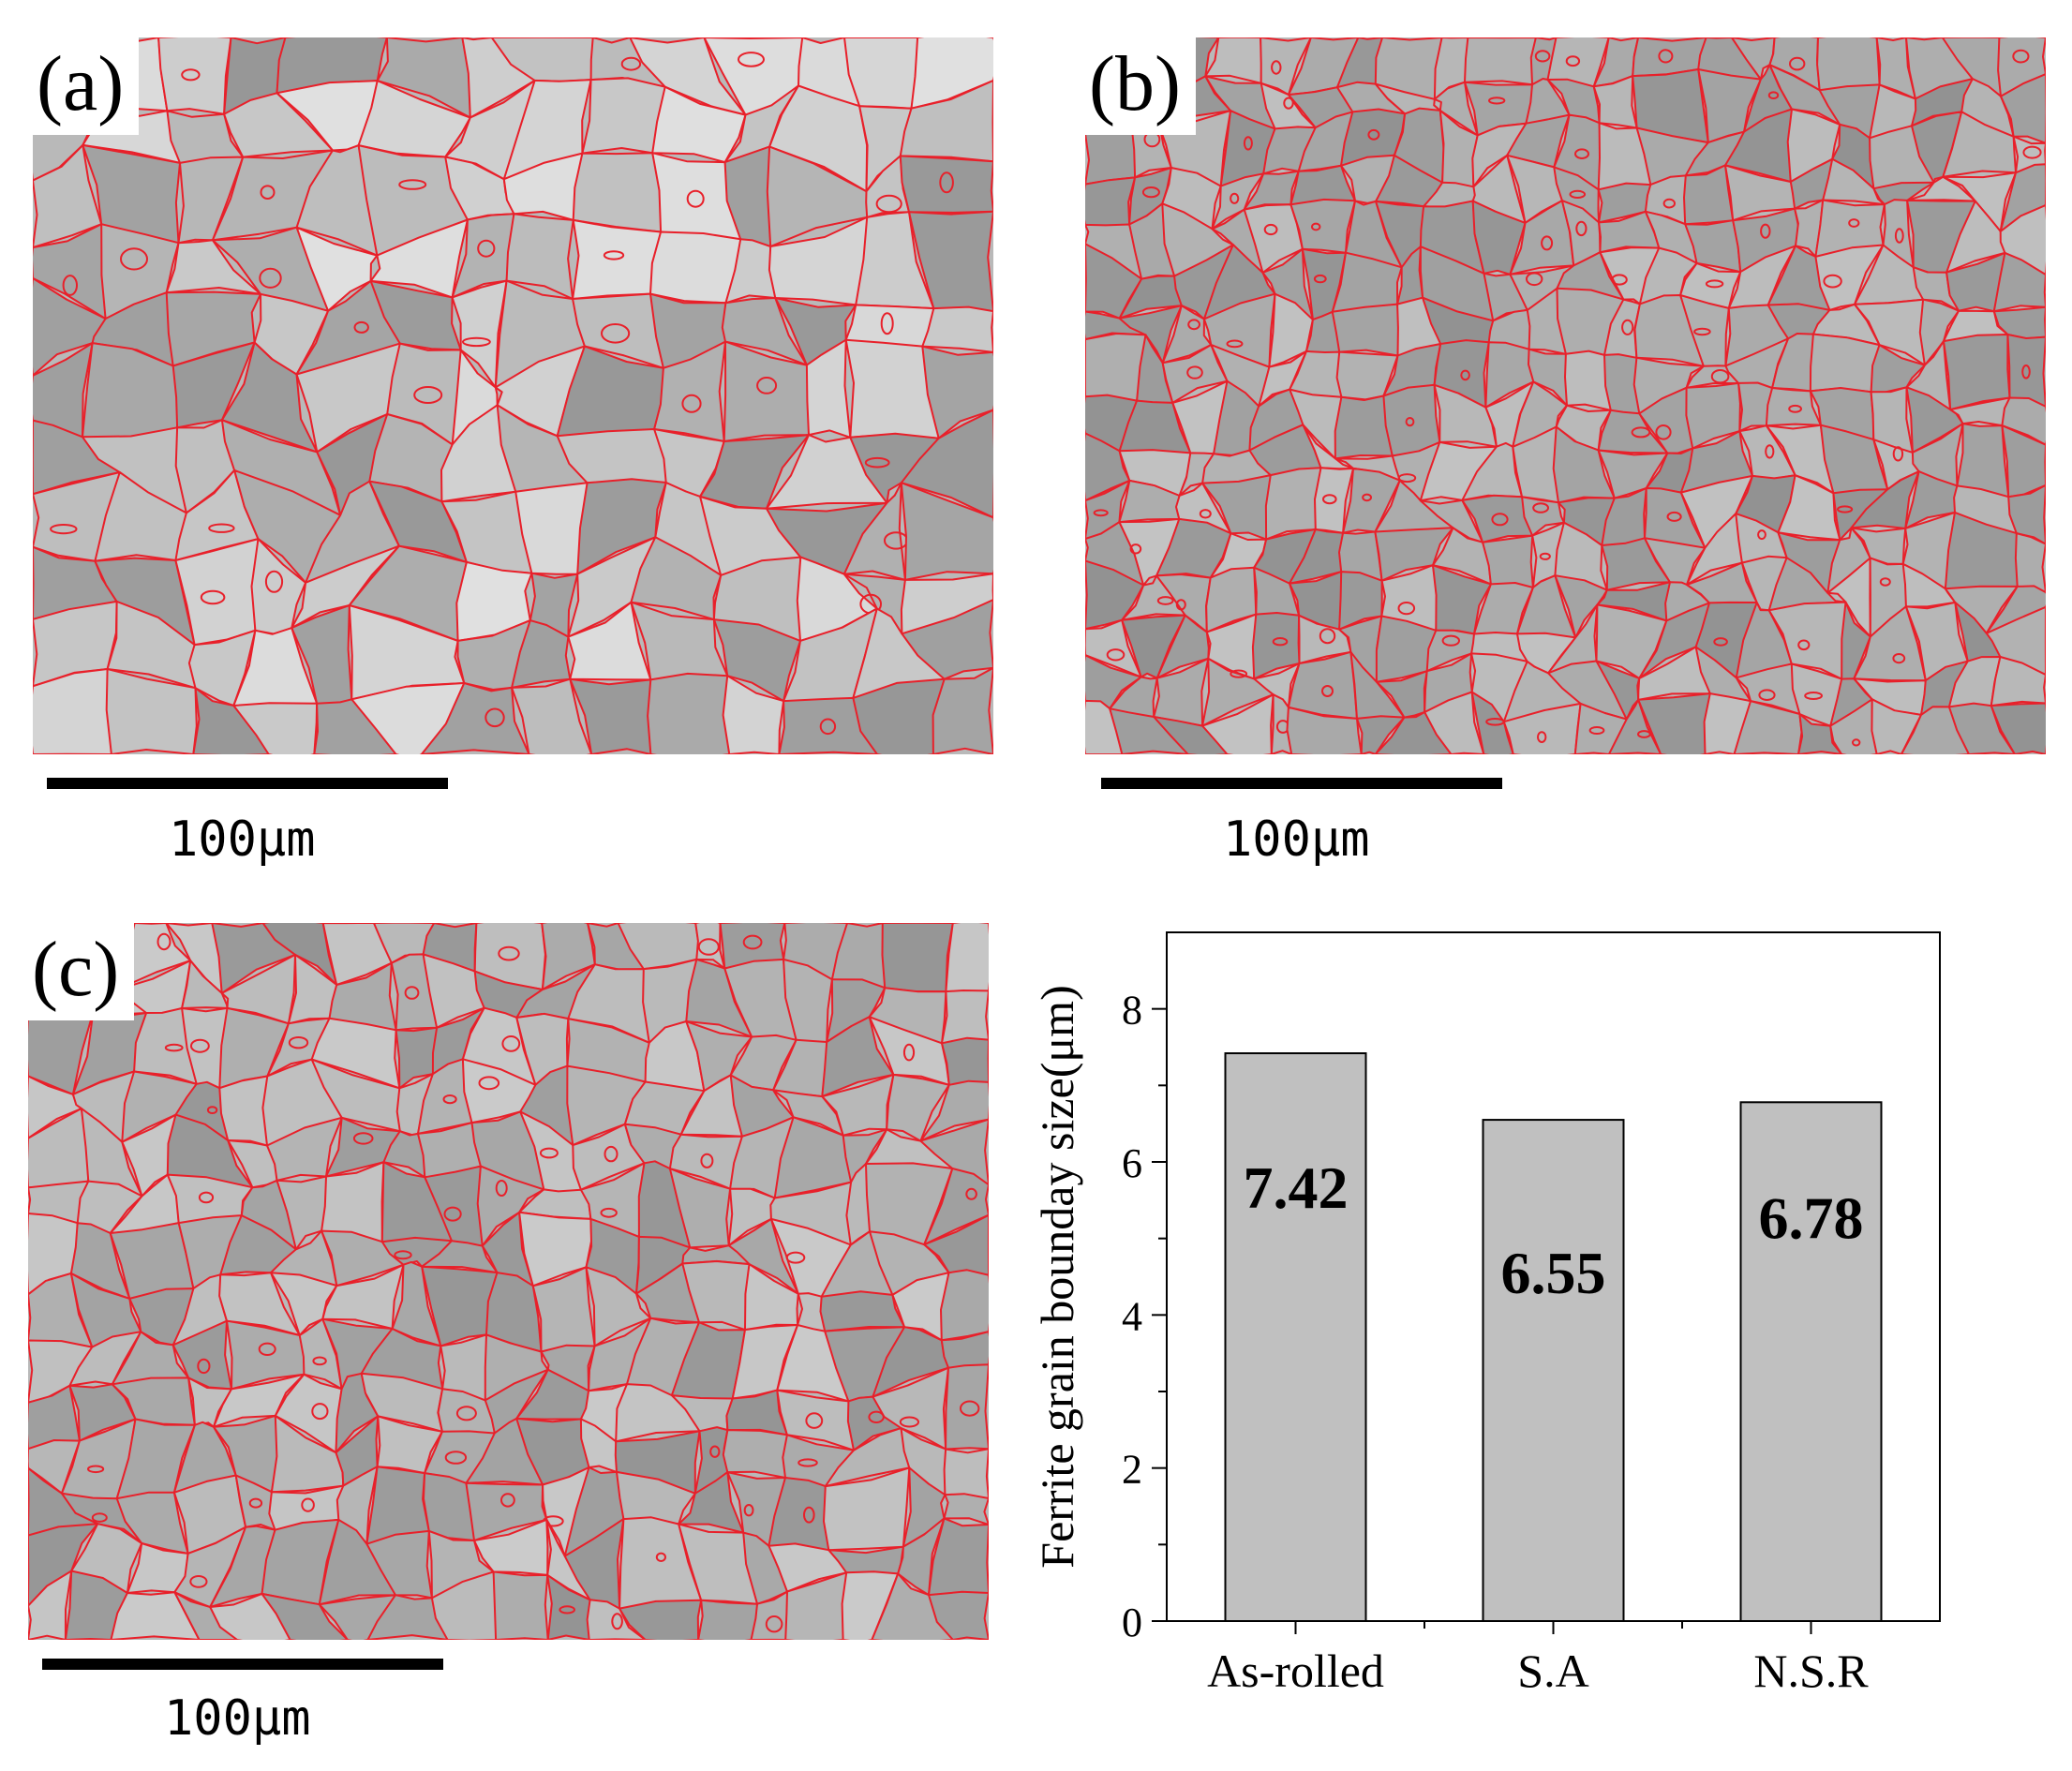 The image size is (2072, 1771). I want to click on scale-label-c: 100μm, so click(237, 1719).